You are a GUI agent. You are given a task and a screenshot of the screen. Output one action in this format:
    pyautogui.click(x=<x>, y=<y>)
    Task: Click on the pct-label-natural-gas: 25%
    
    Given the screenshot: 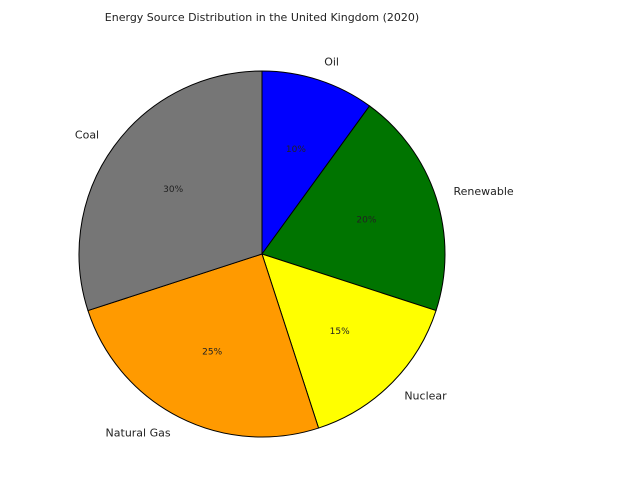 What is the action you would take?
    pyautogui.click(x=212, y=352)
    